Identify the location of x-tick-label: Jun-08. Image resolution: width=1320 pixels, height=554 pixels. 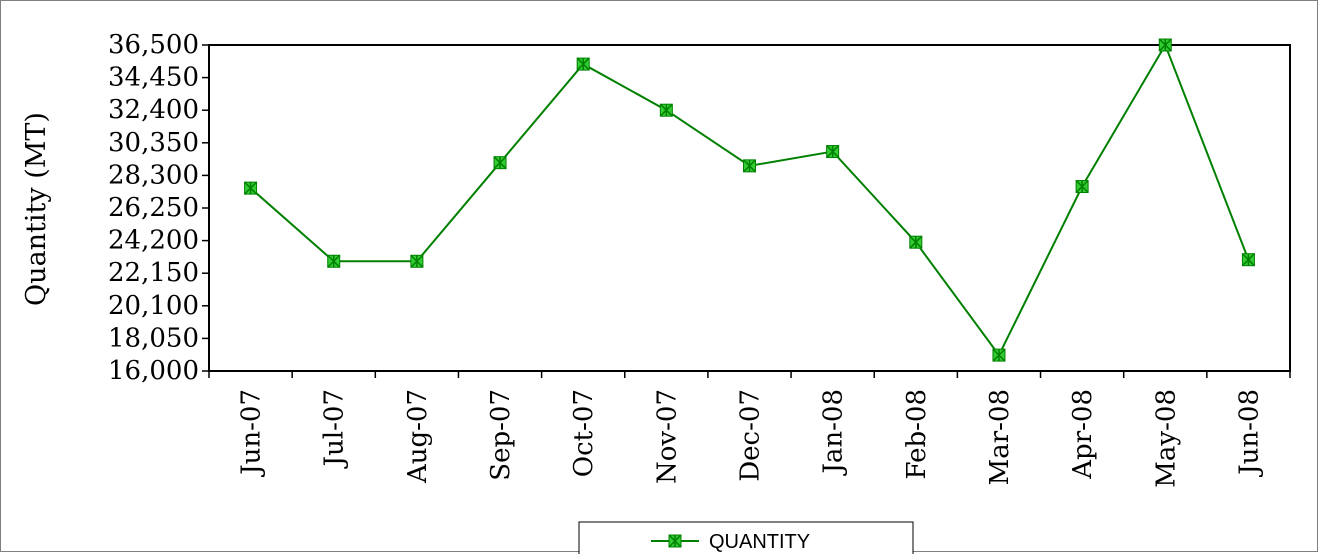
(1249, 433).